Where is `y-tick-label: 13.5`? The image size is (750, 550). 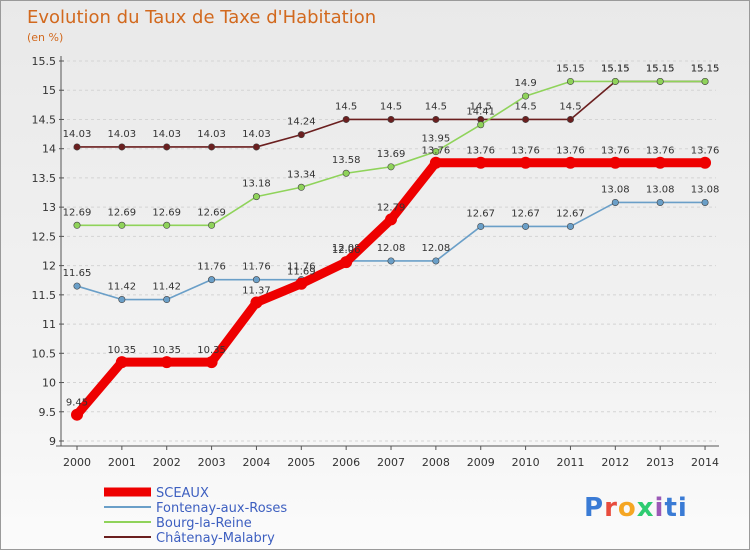
y-tick-label: 13.5 is located at coordinates (44, 178).